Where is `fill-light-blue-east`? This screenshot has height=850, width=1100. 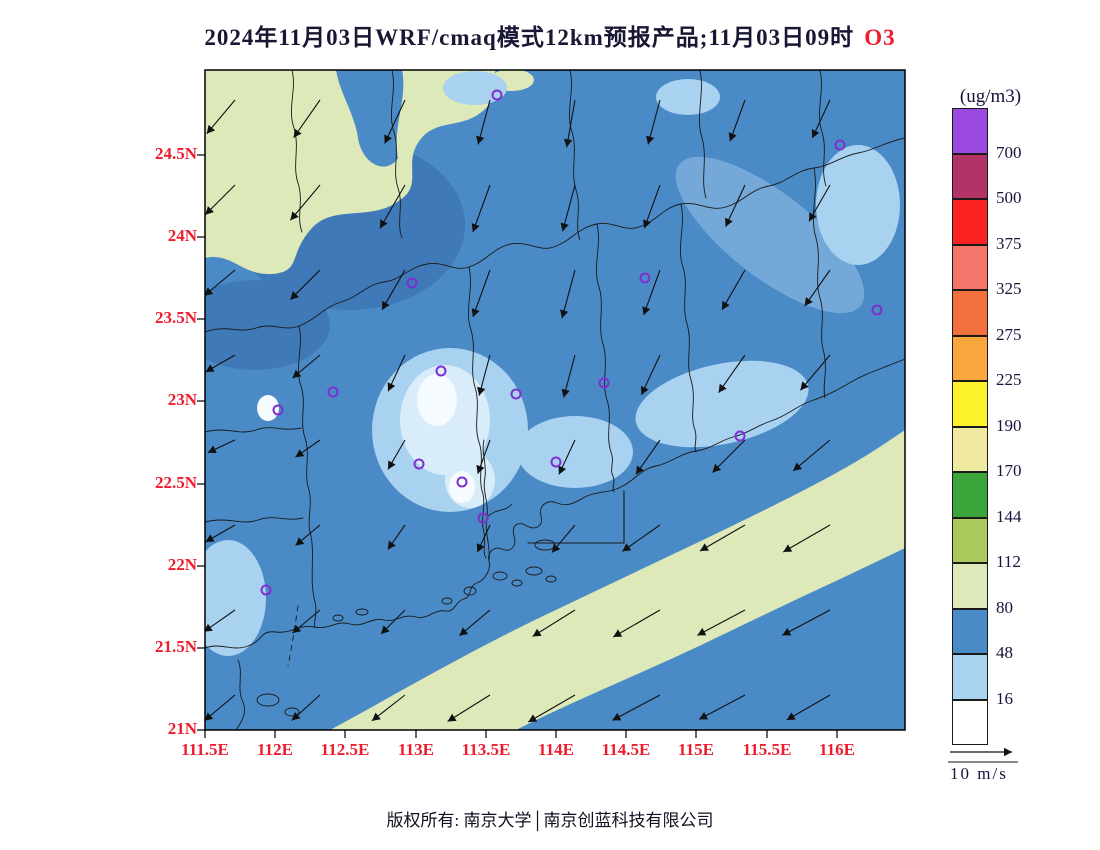 fill-light-blue-east is located at coordinates (722, 404).